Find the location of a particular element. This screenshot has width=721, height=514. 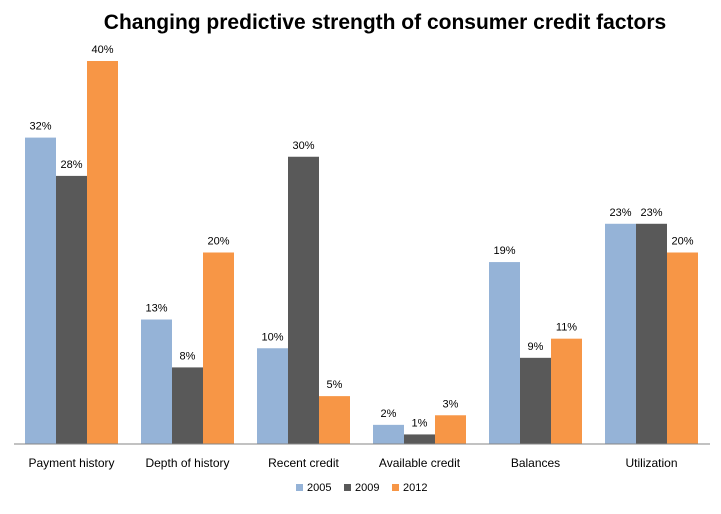

bar-2012-utilization is located at coordinates (682, 348).